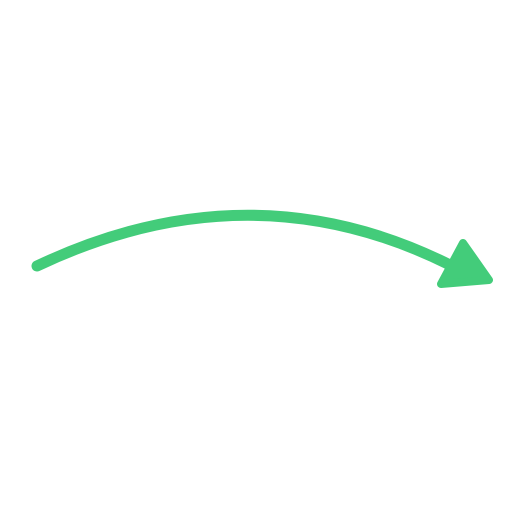 This screenshot has height=512, width=512. What do you see at coordinates (465, 263) in the screenshot?
I see `arrow-head` at bounding box center [465, 263].